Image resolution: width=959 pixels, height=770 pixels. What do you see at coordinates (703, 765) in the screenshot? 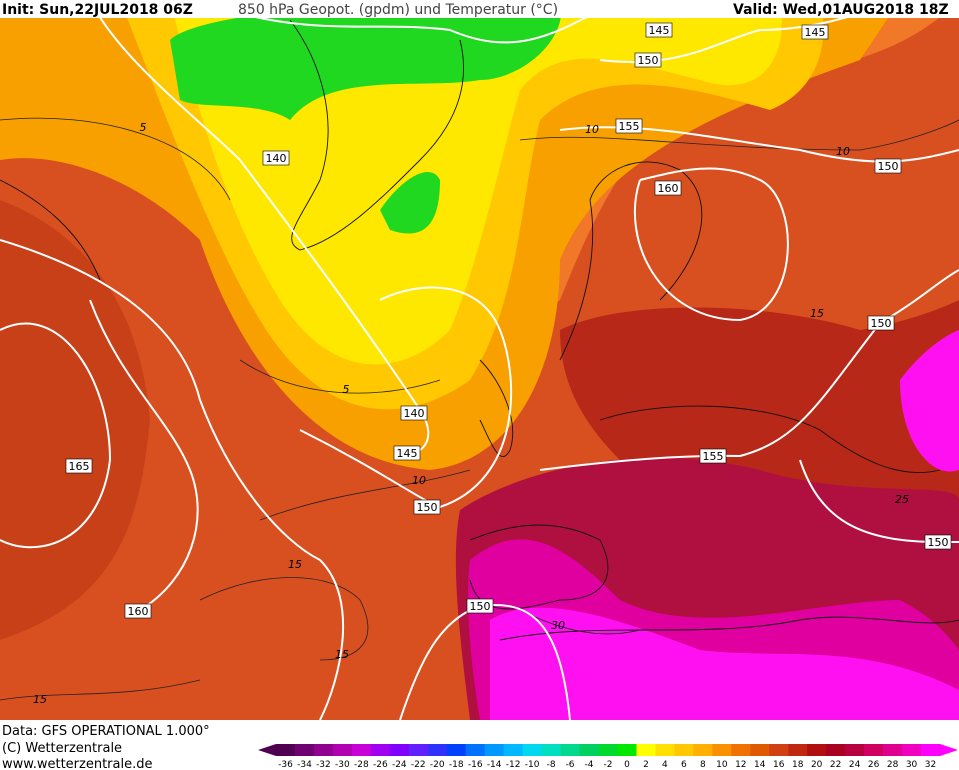
I see `legend-label: 8` at bounding box center [703, 765].